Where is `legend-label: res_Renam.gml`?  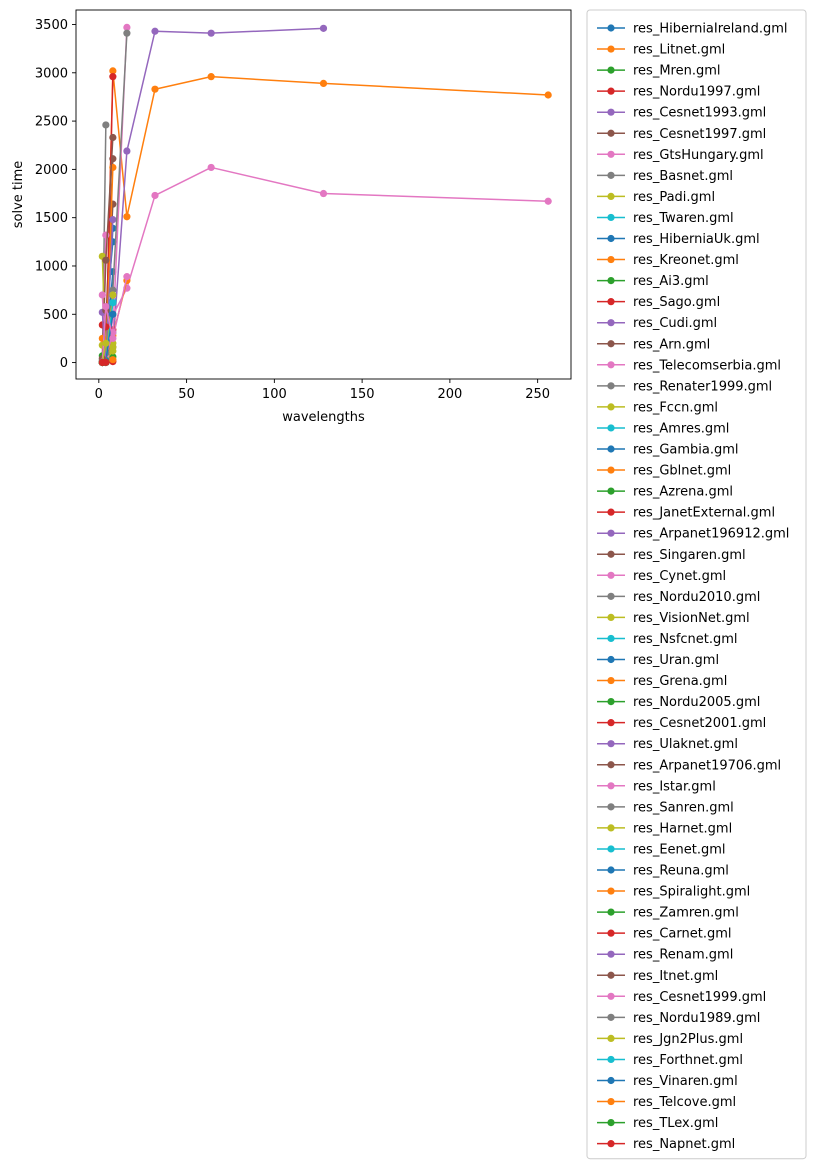
legend-label: res_Renam.gml is located at coordinates (683, 955).